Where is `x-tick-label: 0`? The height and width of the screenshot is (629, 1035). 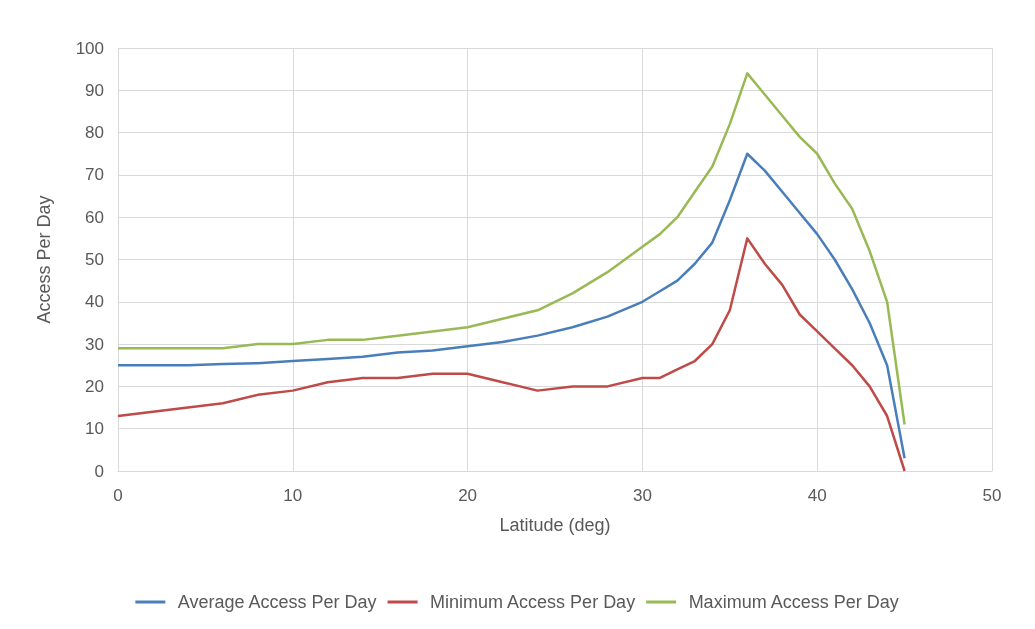 x-tick-label: 0 is located at coordinates (118, 495).